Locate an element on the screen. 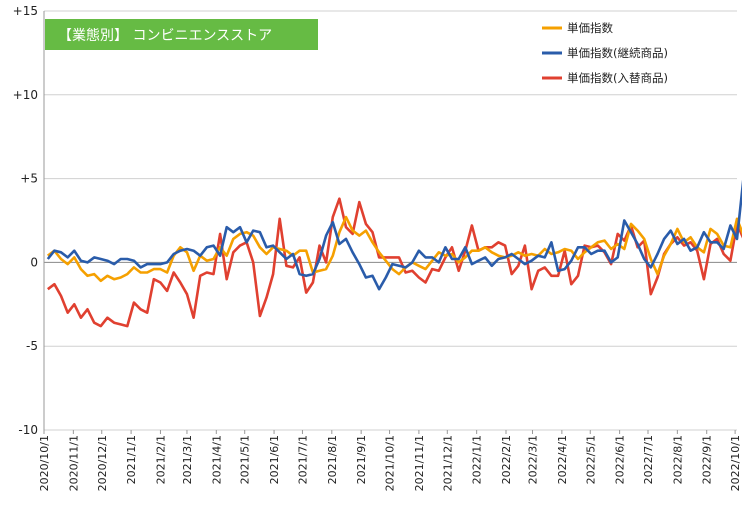 The height and width of the screenshot is (509, 742). x-tick-label: 2022/1/1 is located at coordinates (477, 459).